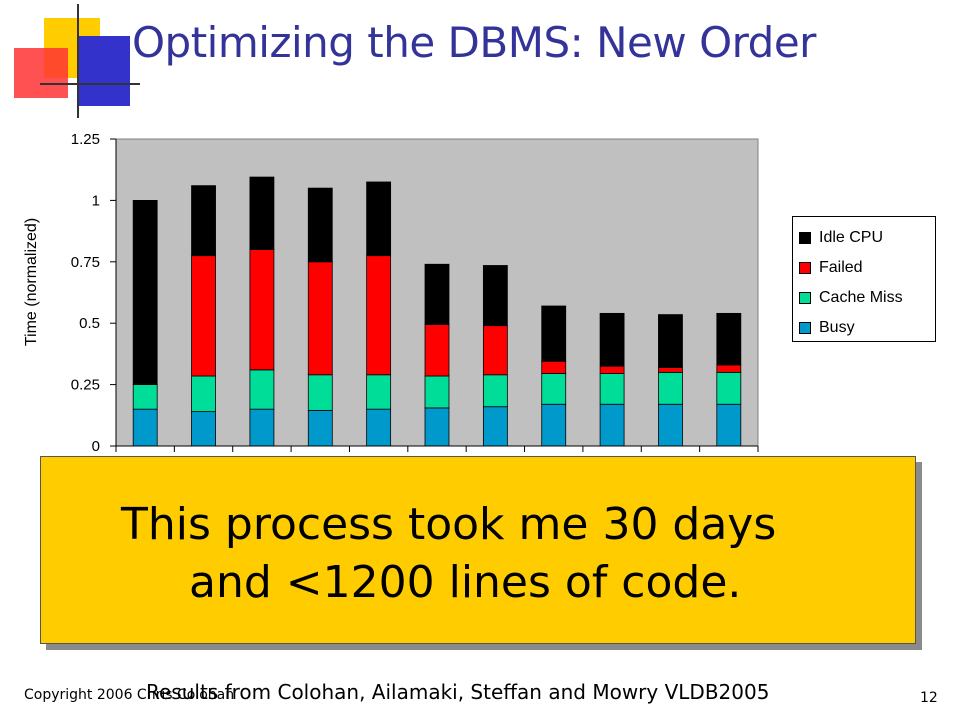 Image resolution: width=960 pixels, height=720 pixels. What do you see at coordinates (104, 71) in the screenshot?
I see `logo-blue-square` at bounding box center [104, 71].